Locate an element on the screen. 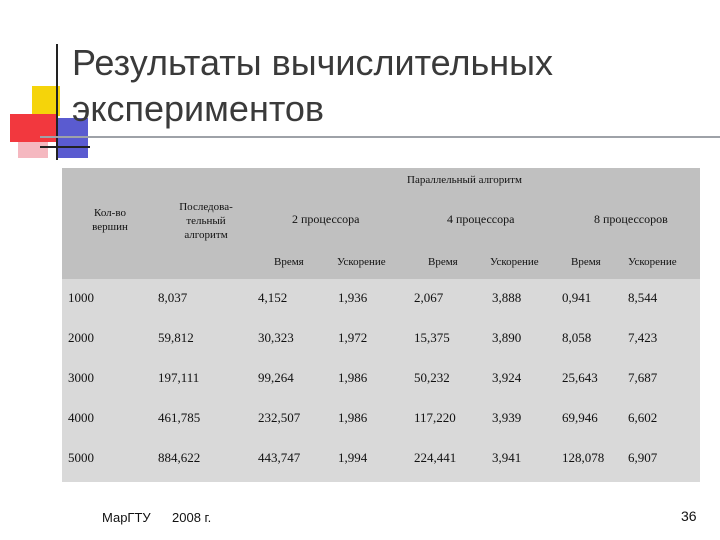  group-header-8proc: 8 процессоров is located at coordinates (631, 219).